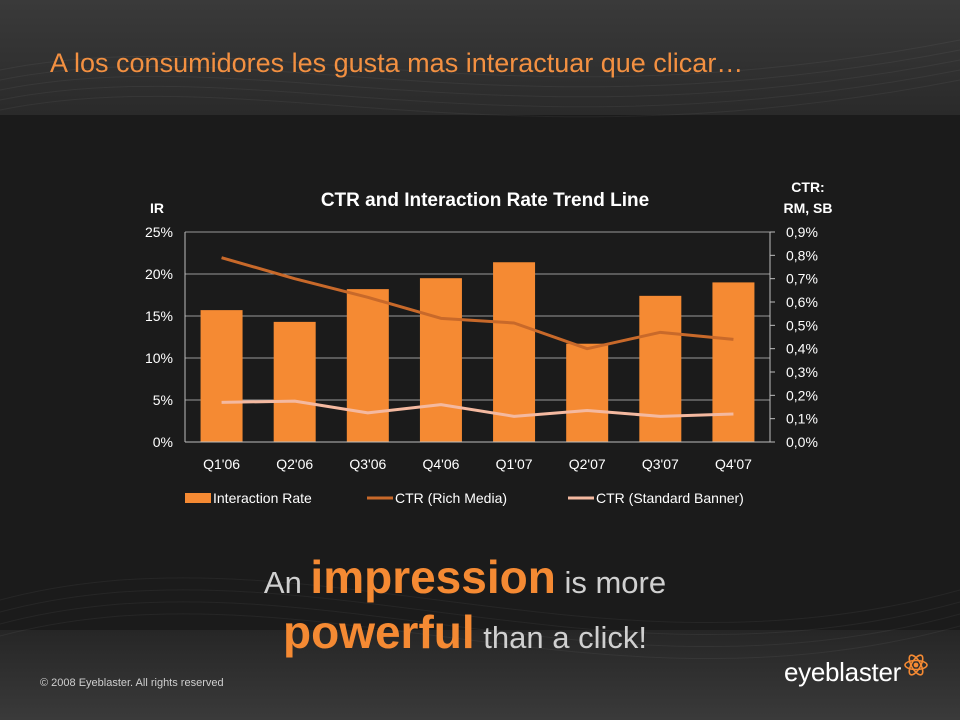  I want to click on x-tick-label: Q1'07, so click(514, 464).